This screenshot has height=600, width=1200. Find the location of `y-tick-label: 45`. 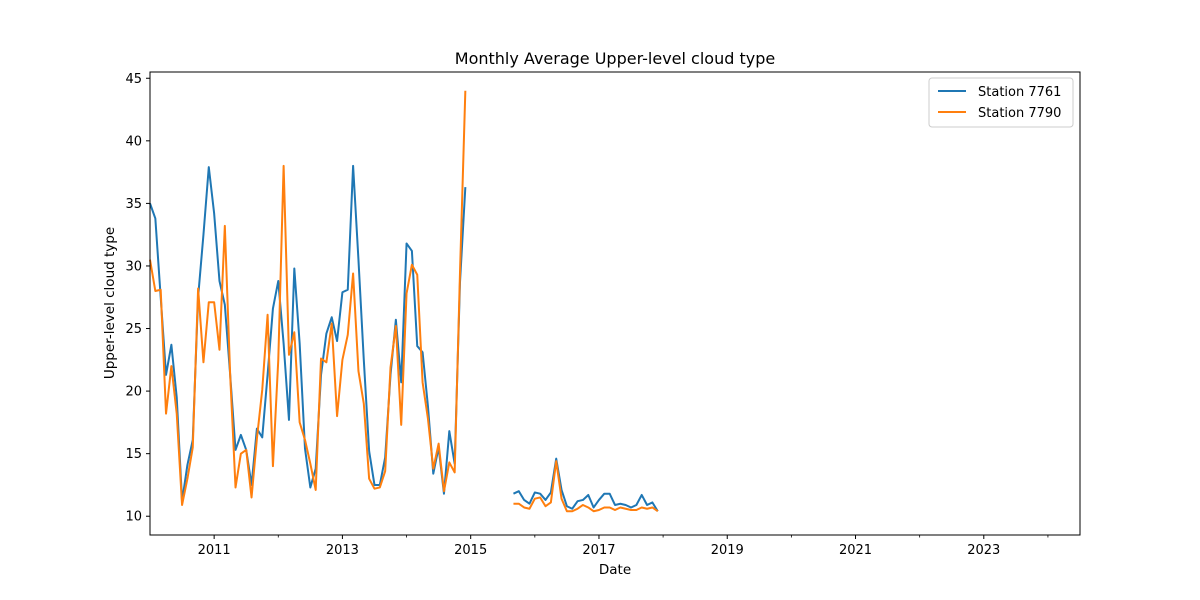

y-tick-label: 45 is located at coordinates (133, 79).